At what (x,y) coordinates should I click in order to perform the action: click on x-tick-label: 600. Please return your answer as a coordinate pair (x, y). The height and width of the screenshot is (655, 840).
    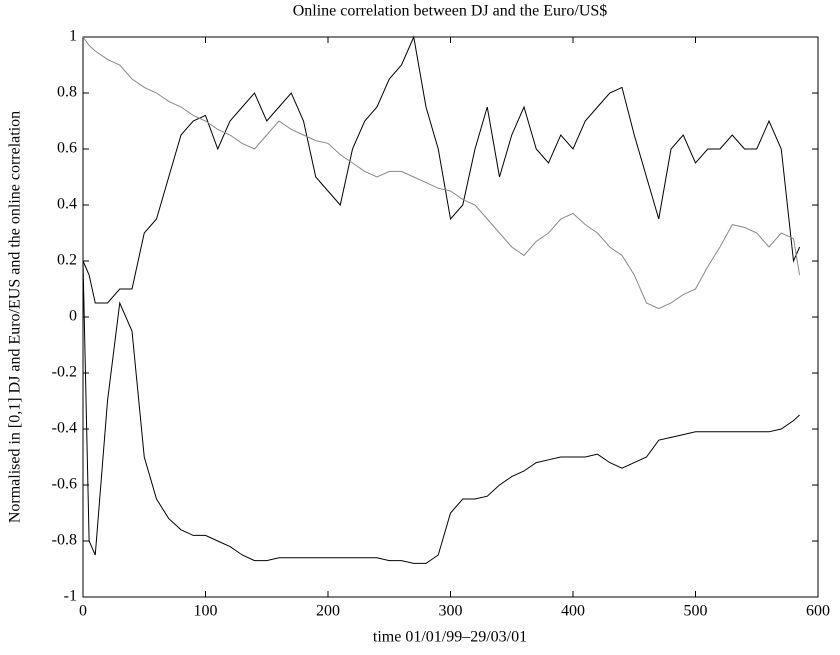
    Looking at the image, I should click on (818, 611).